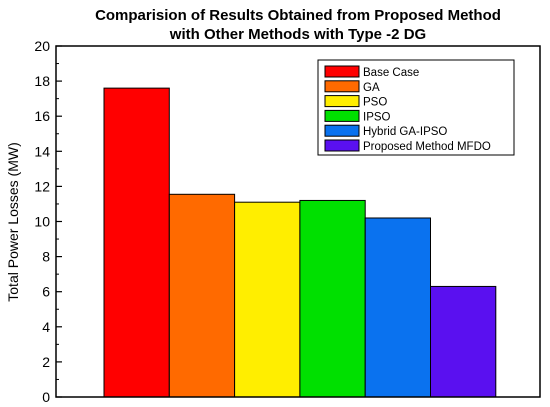  I want to click on bar-ga, so click(202, 295).